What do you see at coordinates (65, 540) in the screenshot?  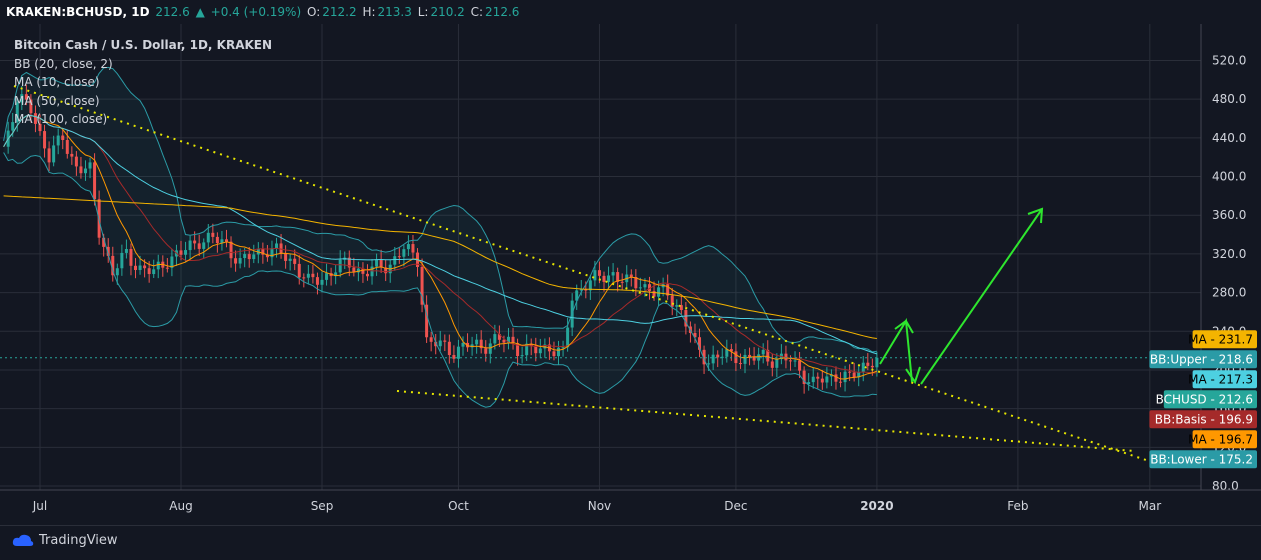 I see `tradingview-logo: TradingView` at bounding box center [65, 540].